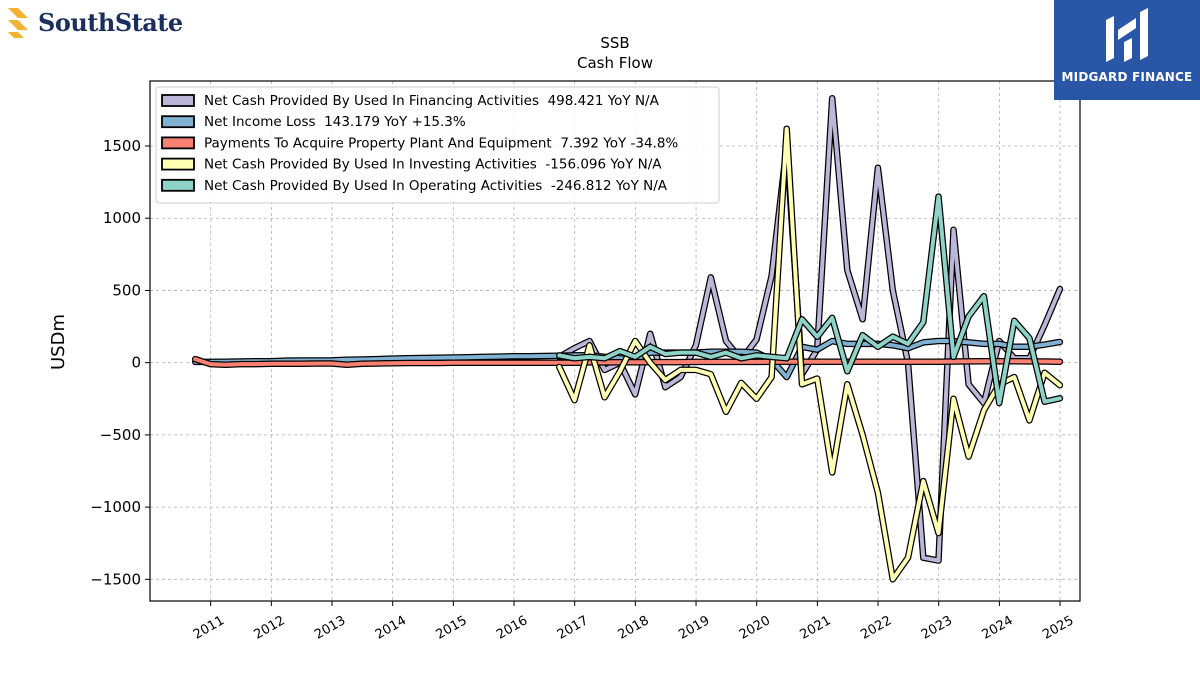  What do you see at coordinates (1127, 35) in the screenshot?
I see `midgard-finance-logo-icon` at bounding box center [1127, 35].